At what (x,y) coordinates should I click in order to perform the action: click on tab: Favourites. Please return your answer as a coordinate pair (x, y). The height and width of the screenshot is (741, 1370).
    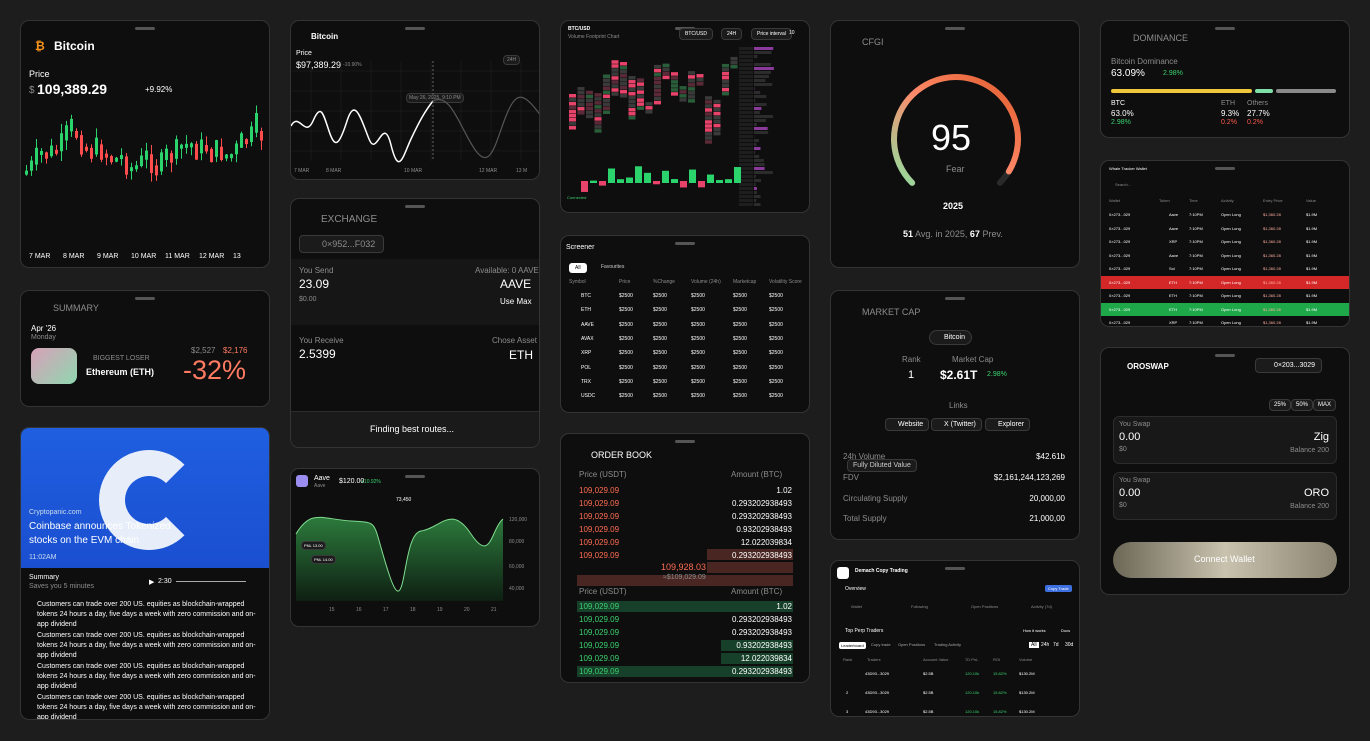
    Looking at the image, I should click on (613, 267).